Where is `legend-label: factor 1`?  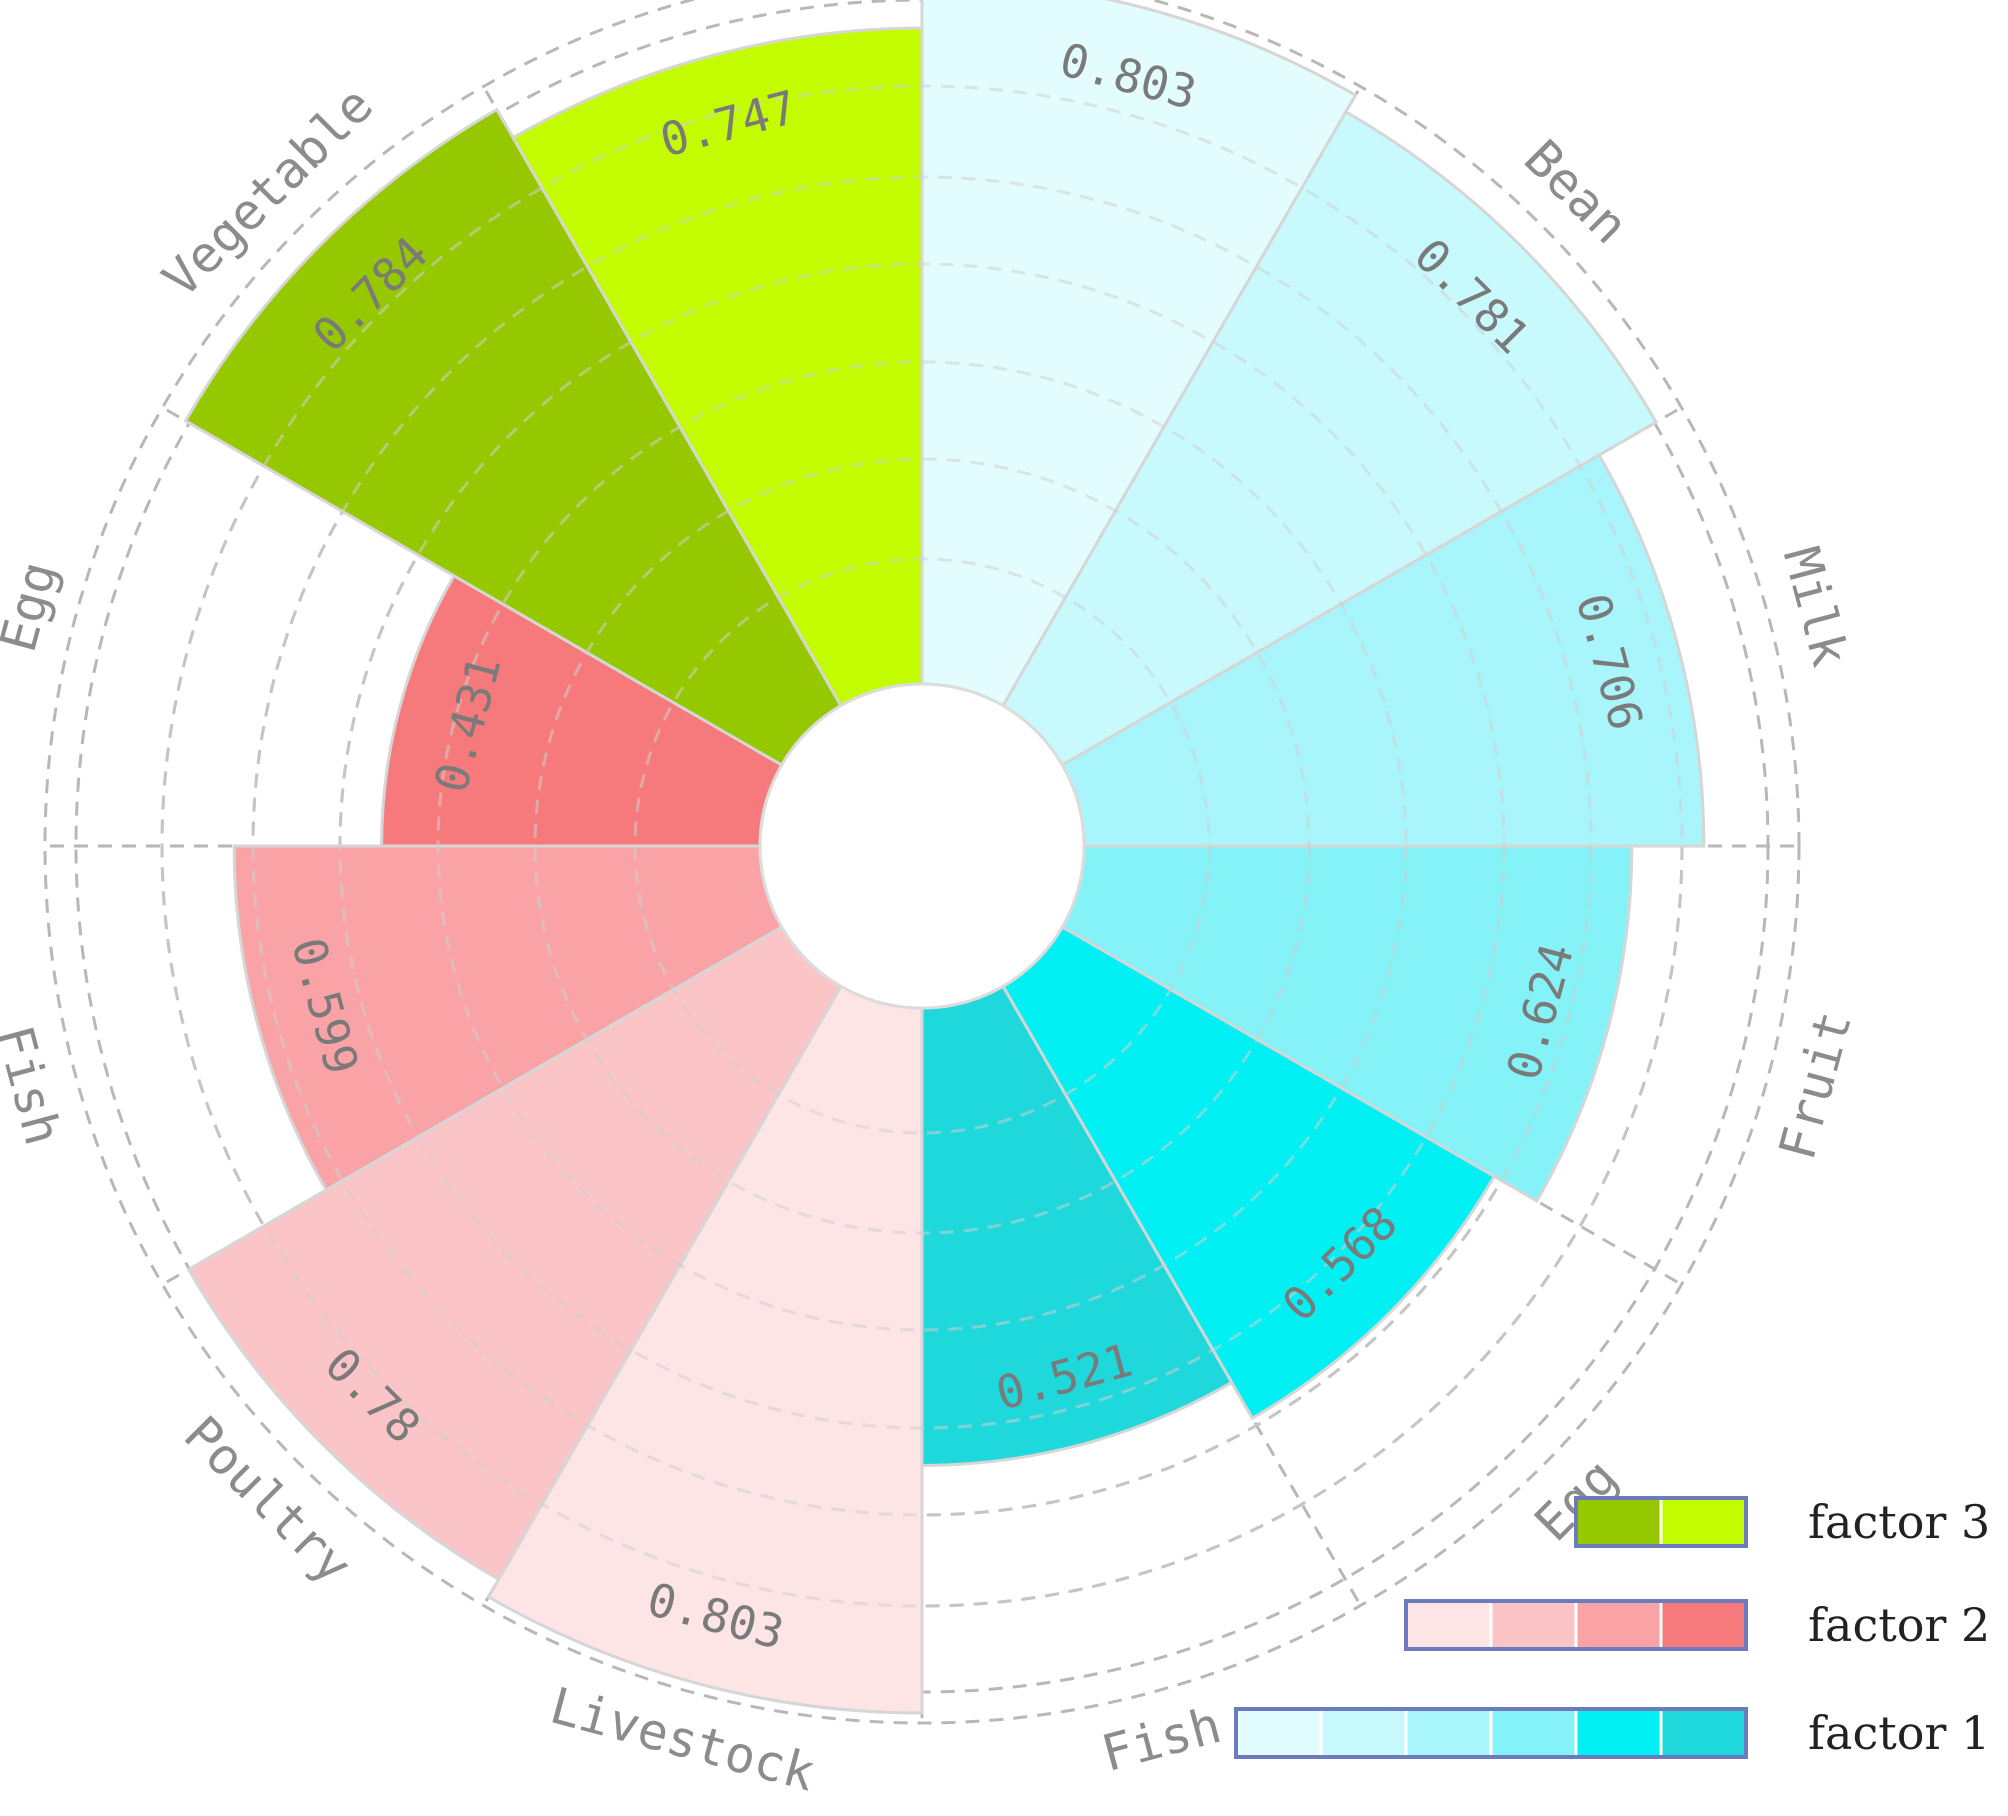 legend-label: factor 1 is located at coordinates (1899, 1733).